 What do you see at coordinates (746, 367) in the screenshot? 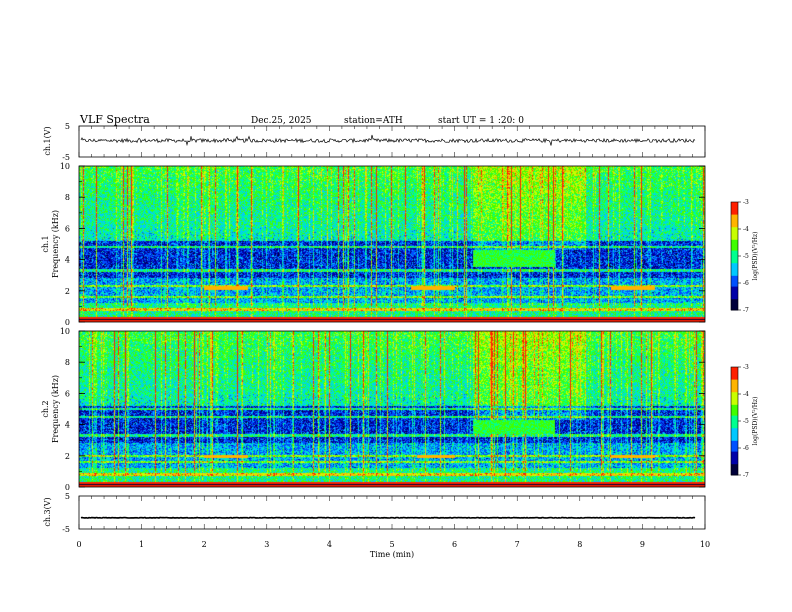
I see `ch2-colorbar-tick-label-0: -3` at bounding box center [746, 367].